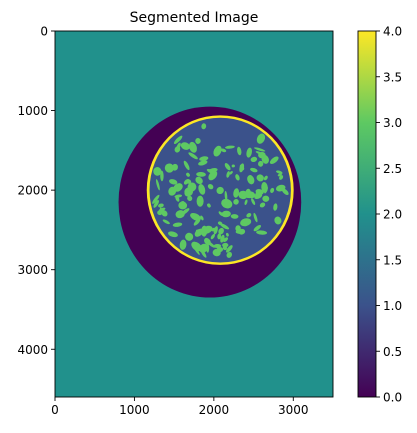  What do you see at coordinates (55, 410) in the screenshot?
I see `x-tick-label: 0` at bounding box center [55, 410].